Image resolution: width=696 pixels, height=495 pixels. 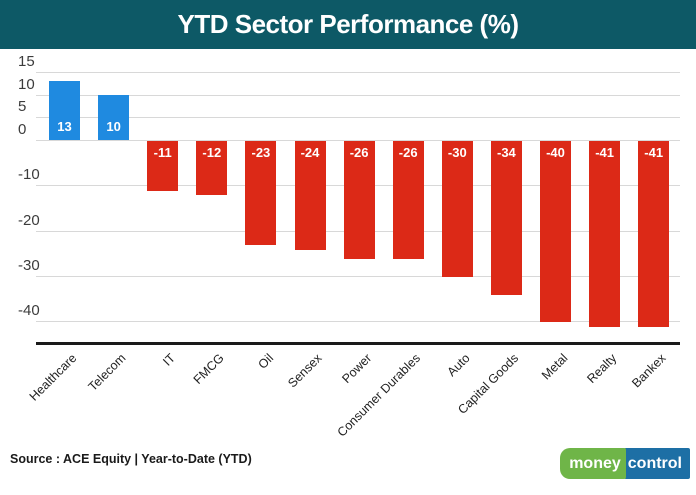 What do you see at coordinates (593, 463) in the screenshot?
I see `logo-money-segment: money` at bounding box center [593, 463].